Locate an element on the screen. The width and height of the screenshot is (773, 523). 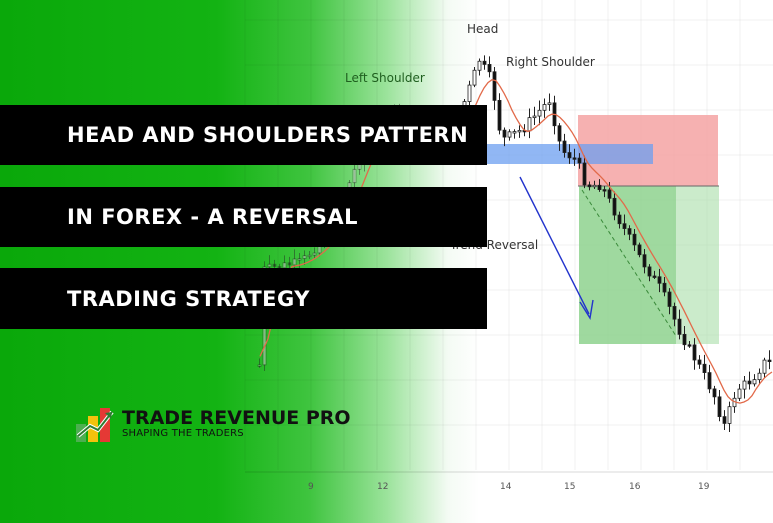
x-tick-label: 19 is located at coordinates (704, 487).